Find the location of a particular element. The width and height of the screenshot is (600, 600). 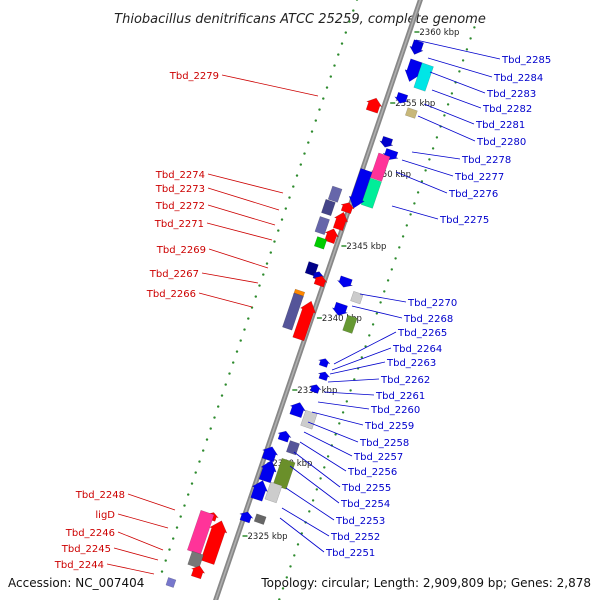

gene-label-right: Tbd_2255 is located at coordinates (366, 488).